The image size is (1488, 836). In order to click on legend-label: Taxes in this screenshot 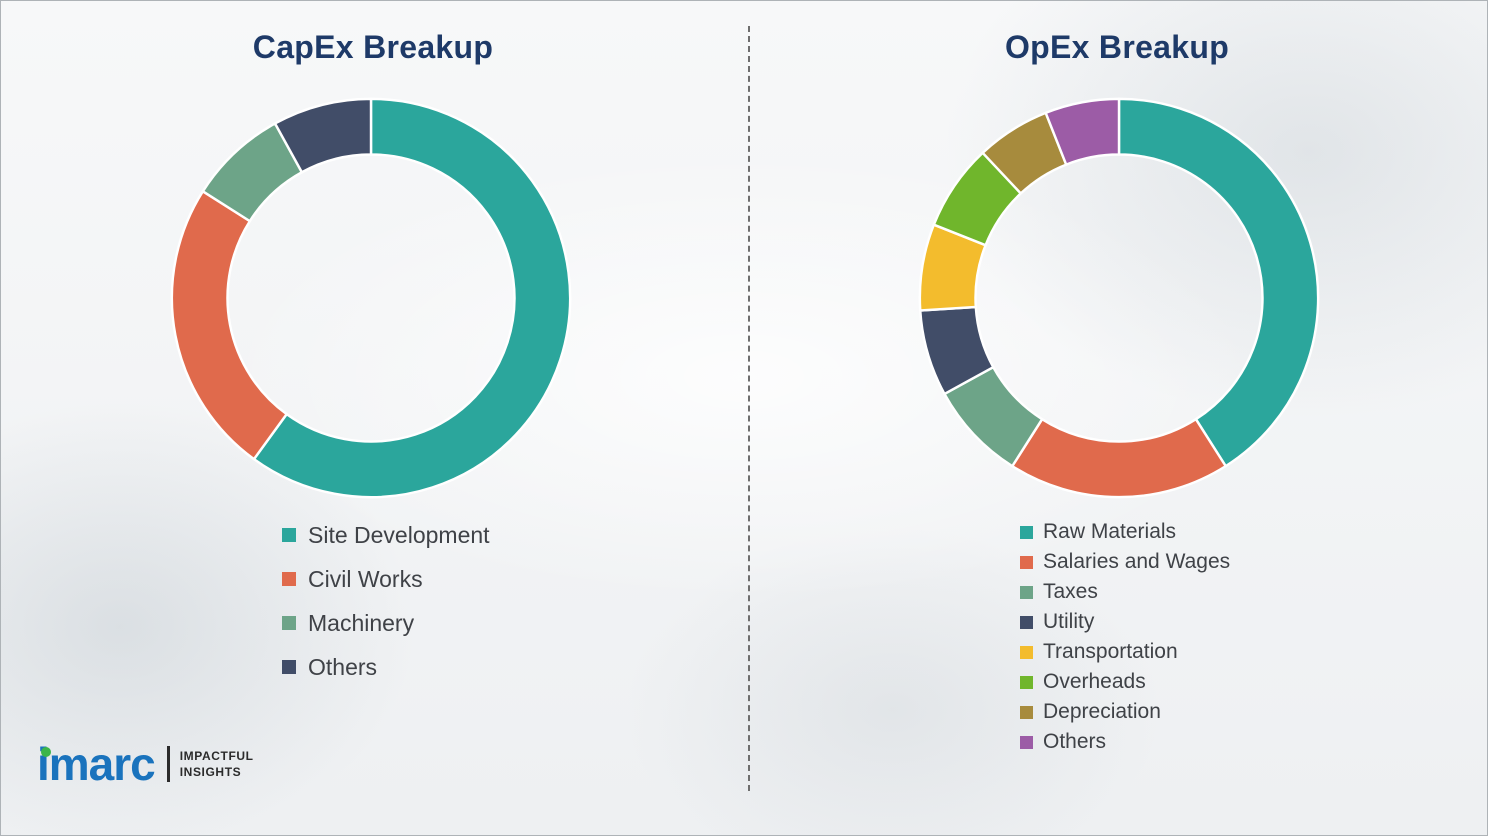, I will do `click(1070, 591)`.